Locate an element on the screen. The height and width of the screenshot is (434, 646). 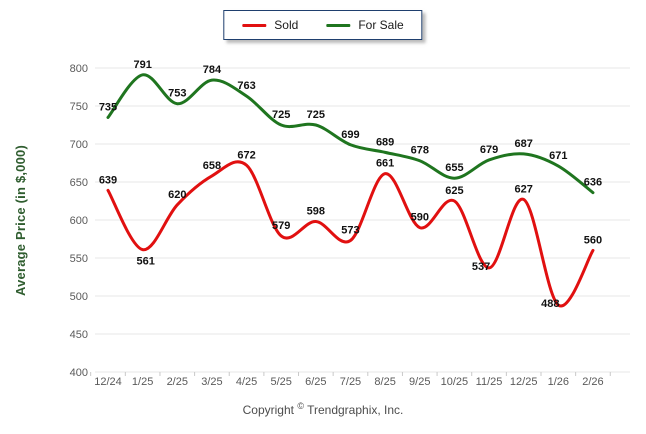
data-label: 658 is located at coordinates (212, 166).